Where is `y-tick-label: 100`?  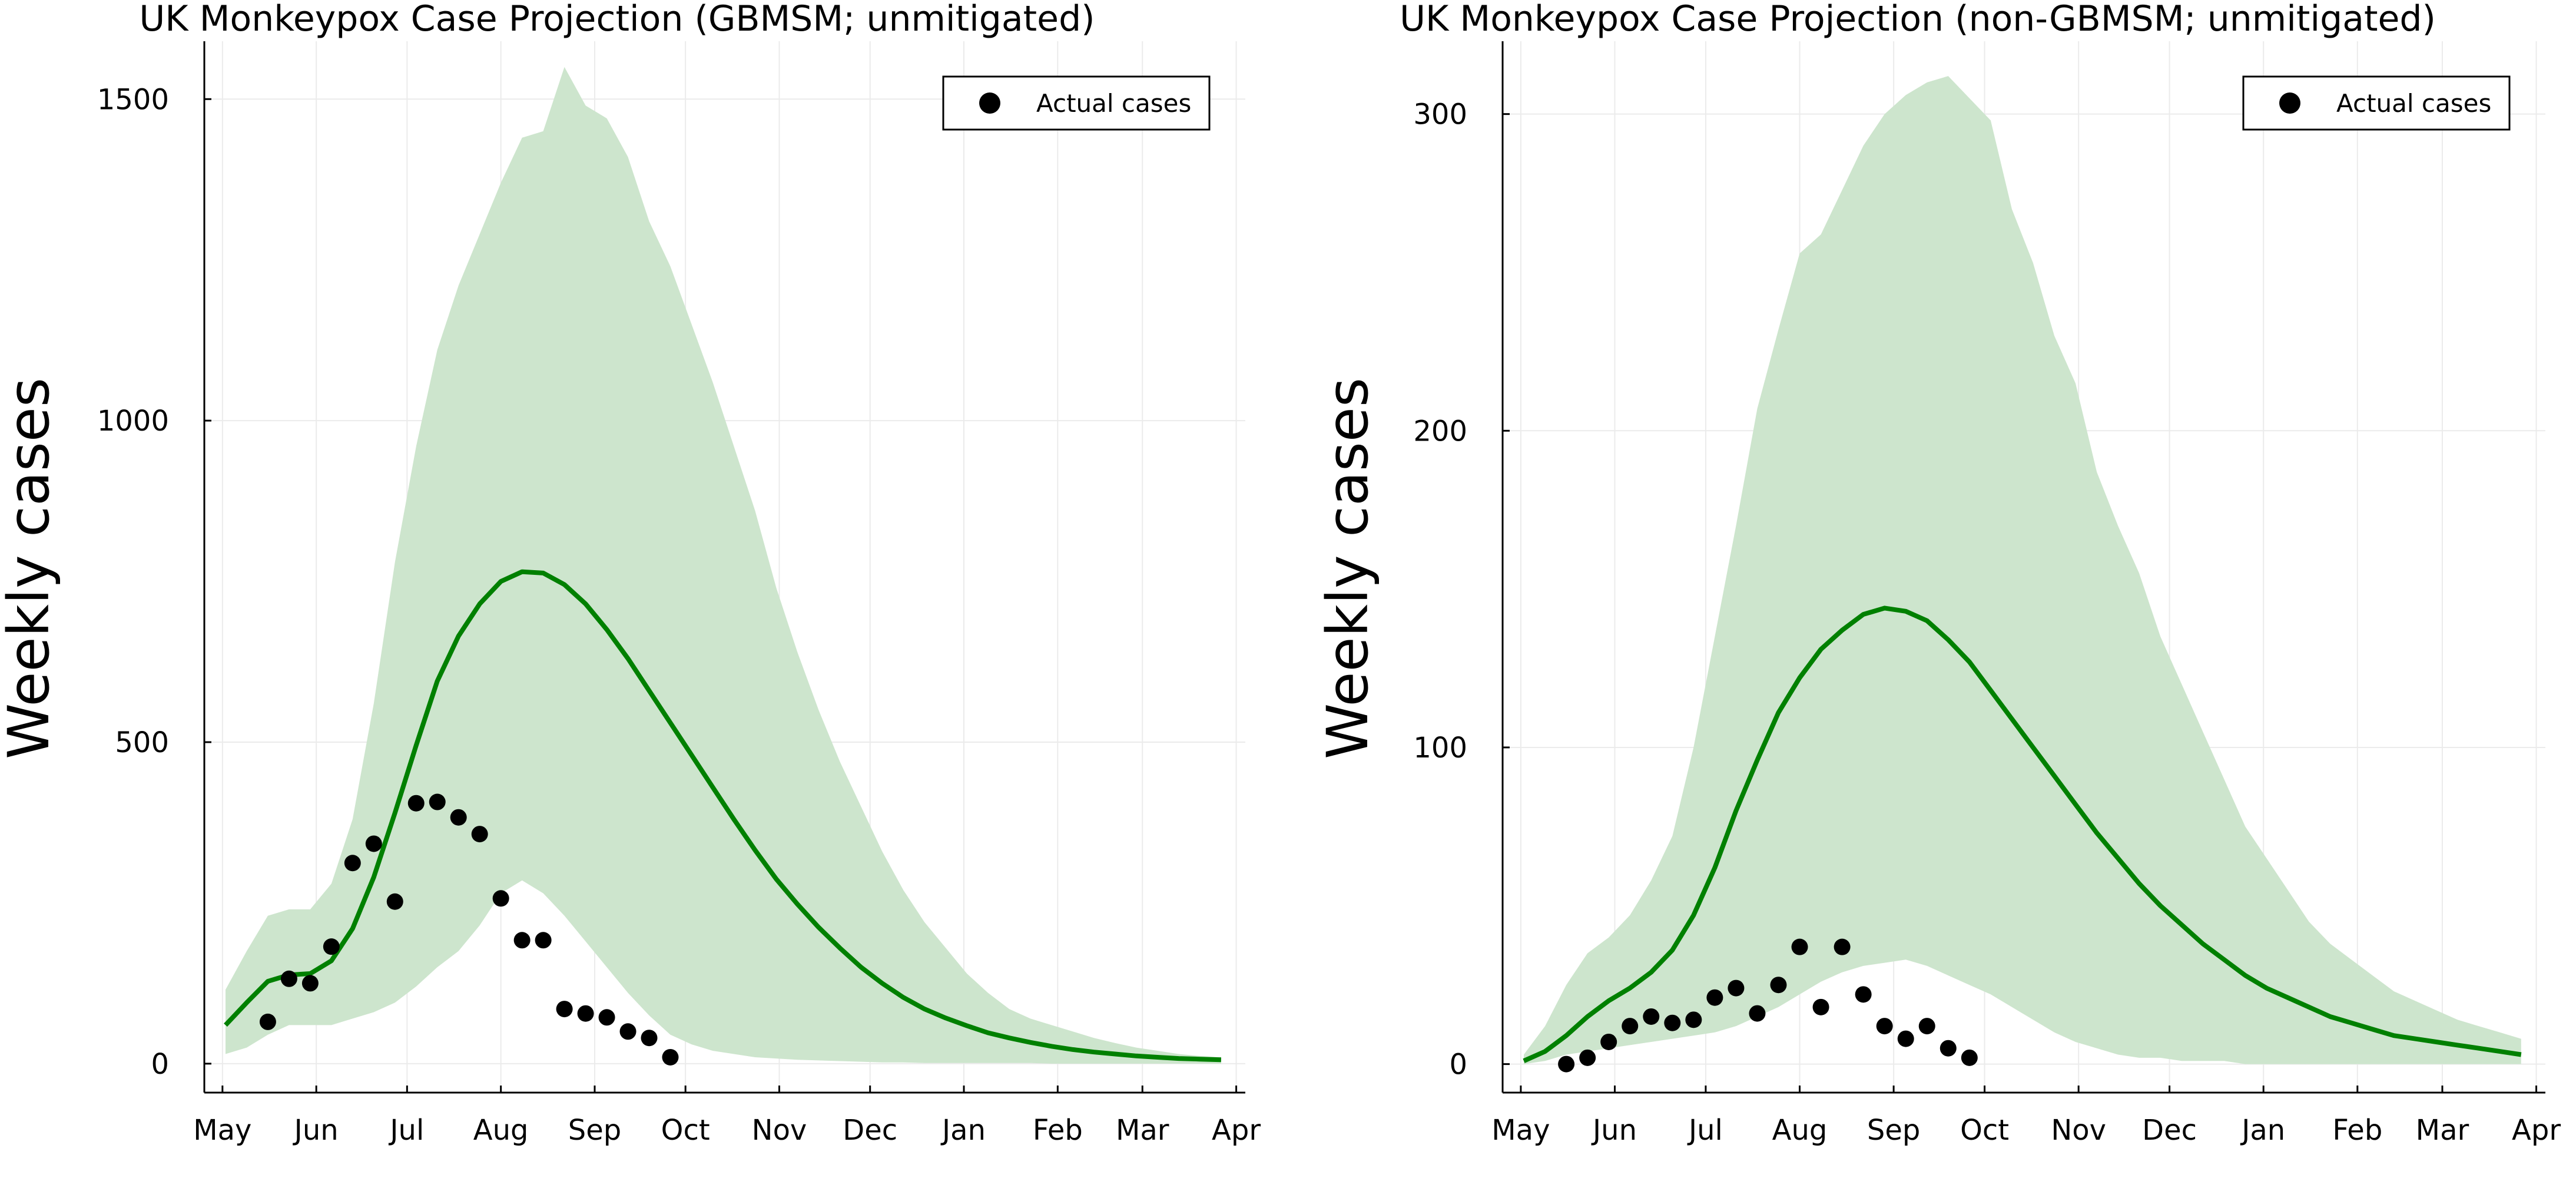 y-tick-label: 100 is located at coordinates (1440, 748).